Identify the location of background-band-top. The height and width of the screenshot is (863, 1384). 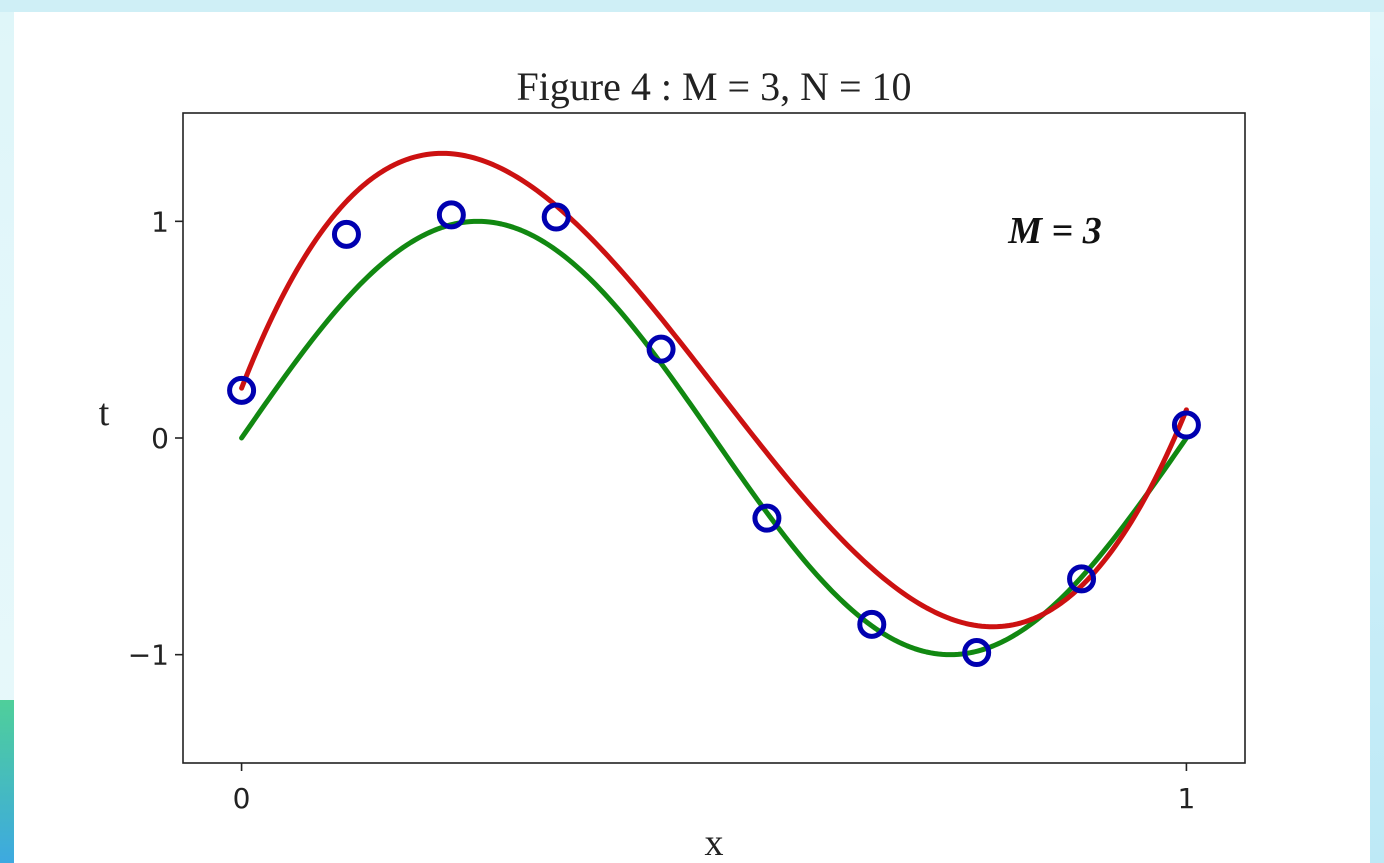
(692, 6).